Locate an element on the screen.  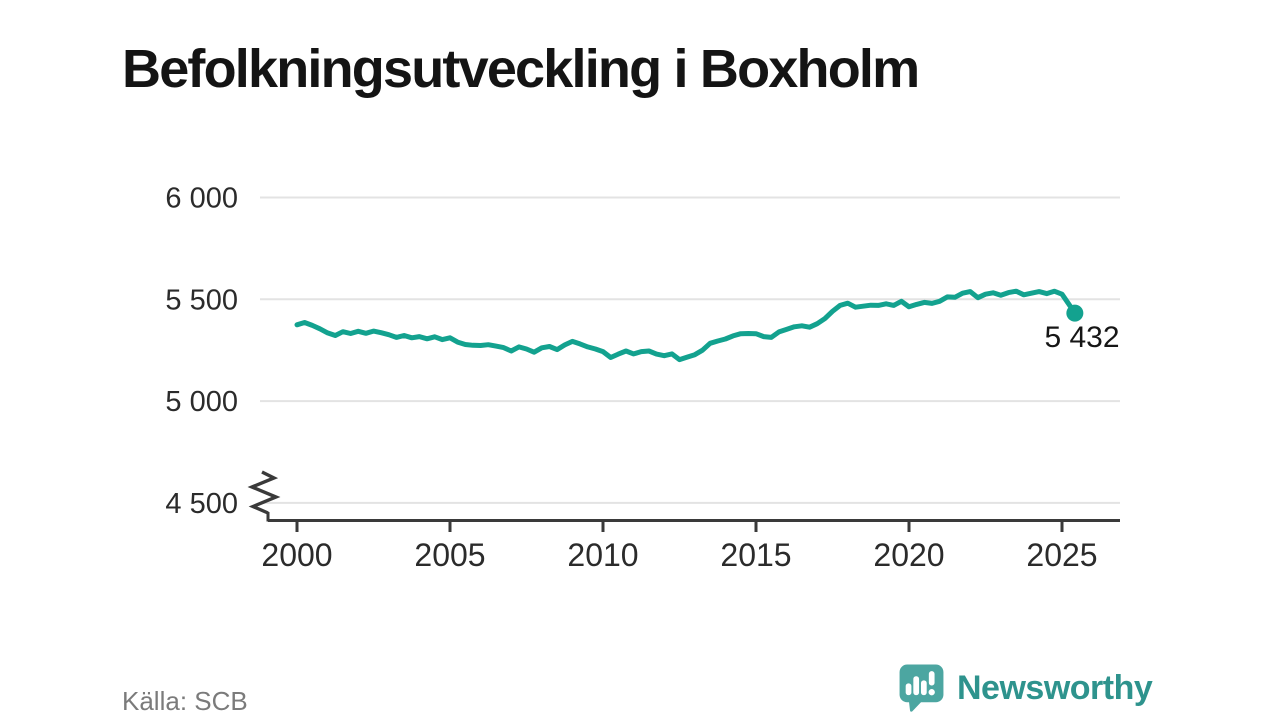
x-tick-label-2025: 2025 is located at coordinates (1061, 555).